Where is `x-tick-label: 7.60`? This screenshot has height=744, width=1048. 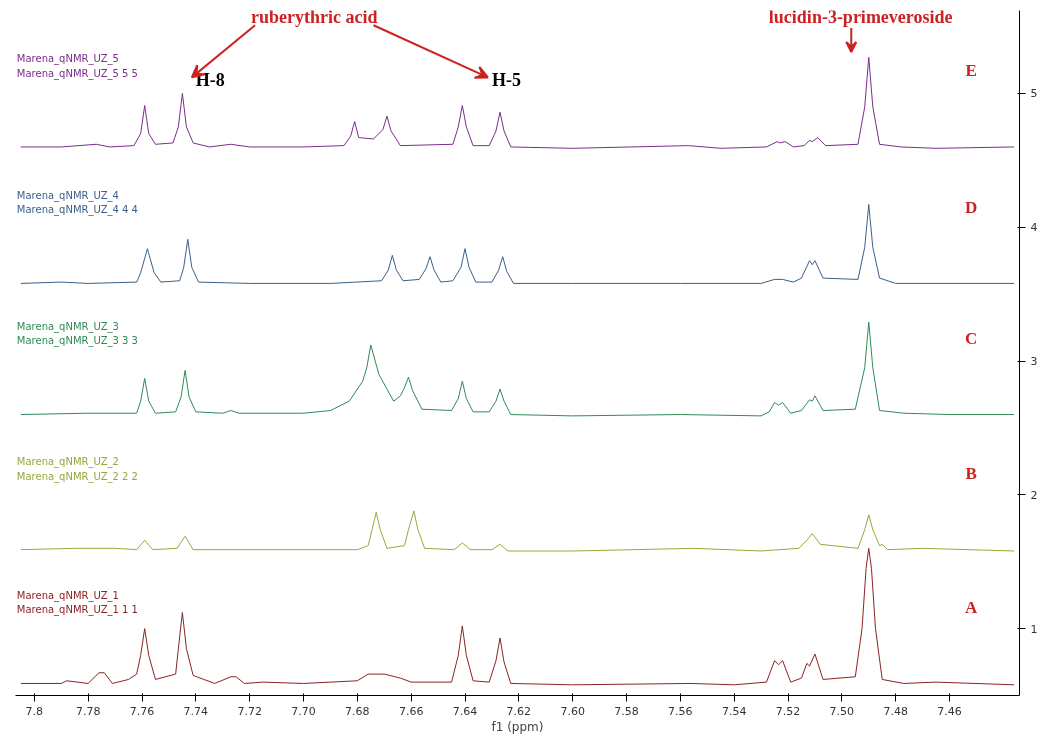
x-tick-label: 7.60 is located at coordinates (572, 711).